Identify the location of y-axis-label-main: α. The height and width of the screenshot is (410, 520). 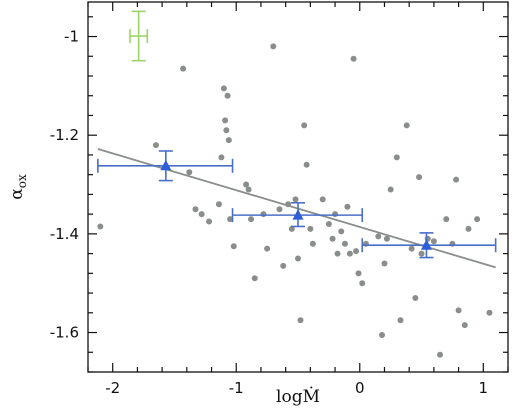
(17, 194).